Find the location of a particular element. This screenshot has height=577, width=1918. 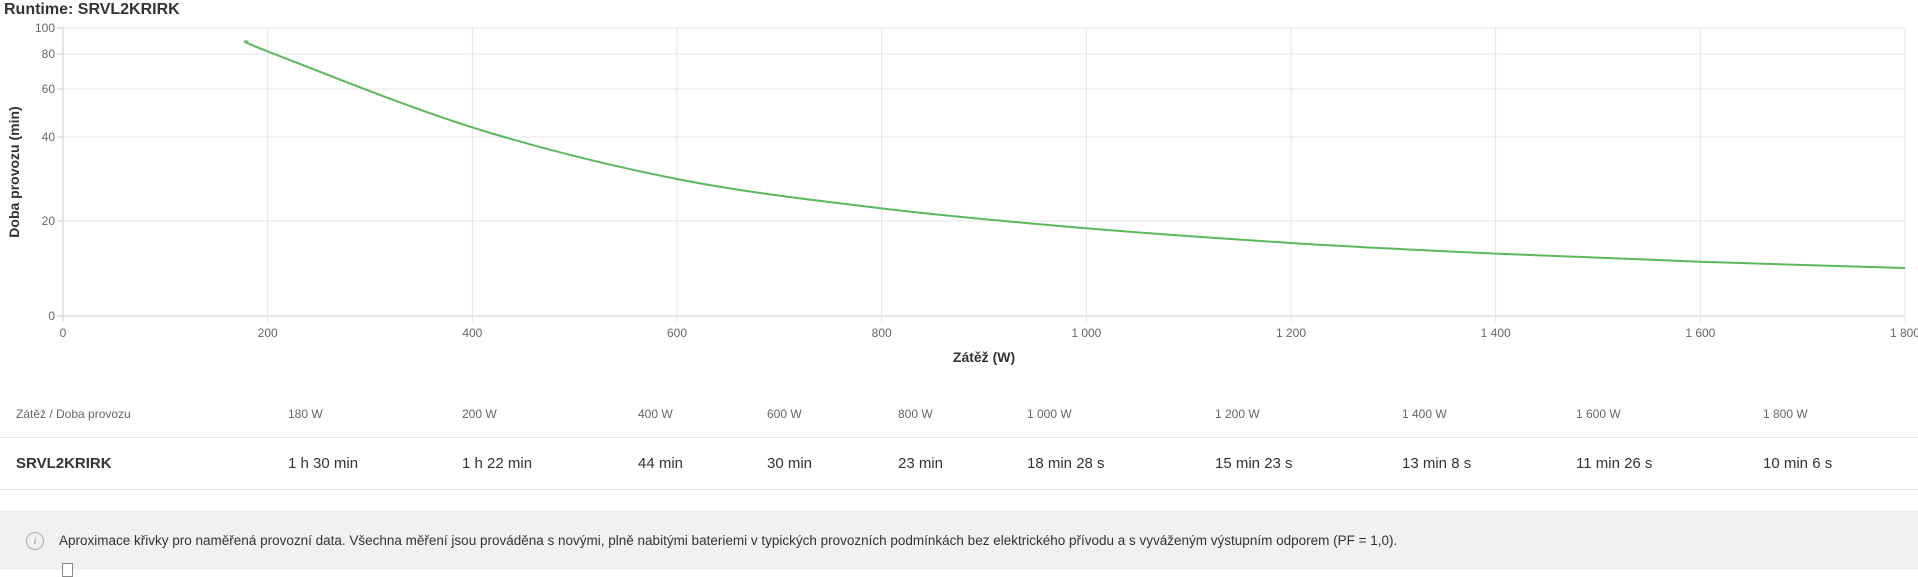

table-cell-runtime: 44 min is located at coordinates (661, 463).